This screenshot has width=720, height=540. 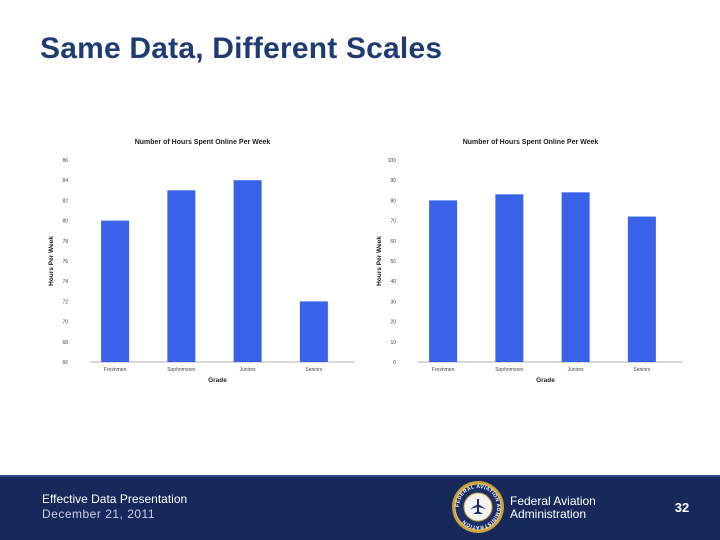 What do you see at coordinates (115, 499) in the screenshot?
I see `presentation-title: Effective Data Presentation` at bounding box center [115, 499].